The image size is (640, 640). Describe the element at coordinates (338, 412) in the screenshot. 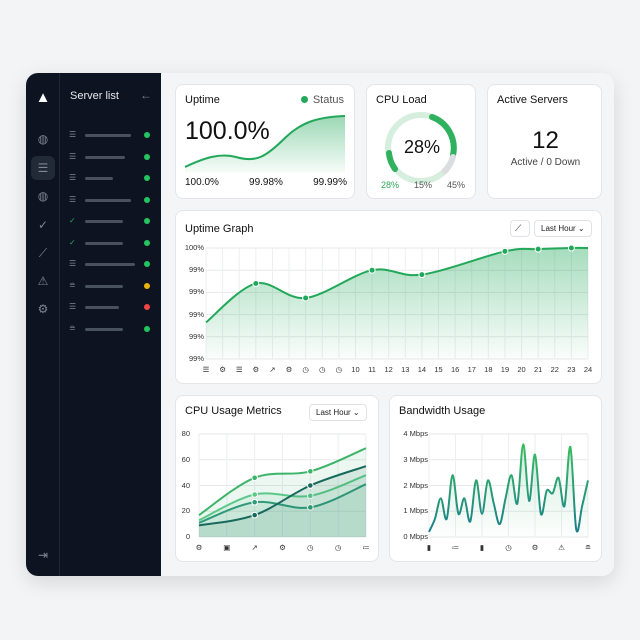

I see `cpu-range-select: Last Hour ⌄` at that location.